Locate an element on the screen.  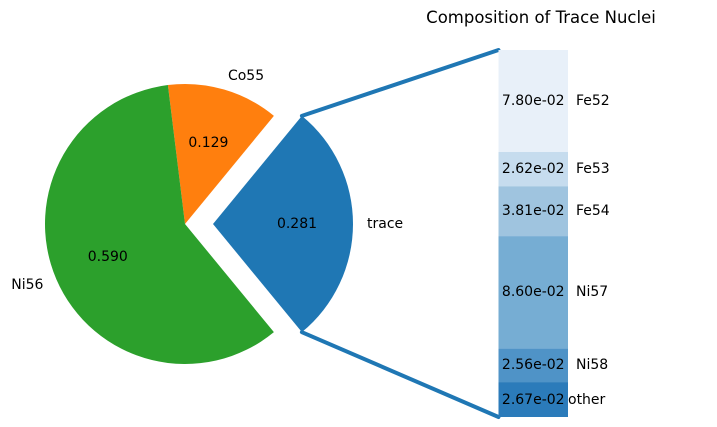
bar-segment-other is located at coordinates (533, 399).